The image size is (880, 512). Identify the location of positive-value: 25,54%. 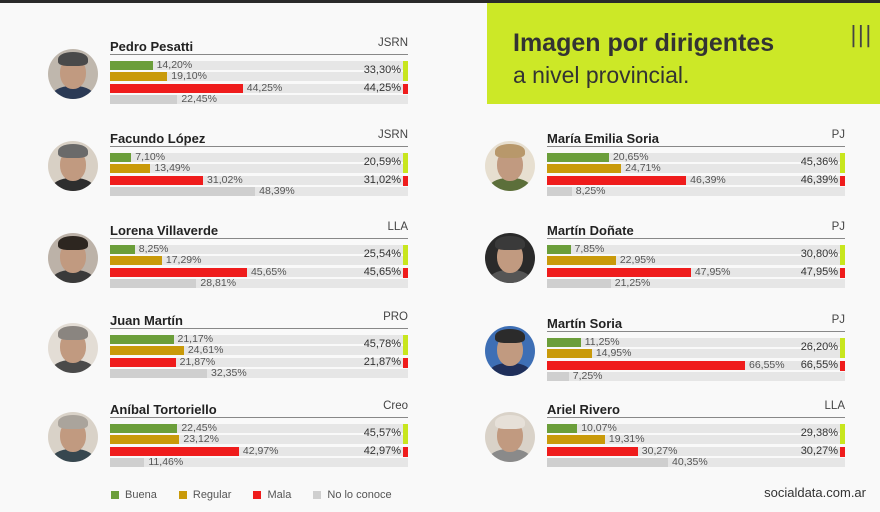
(382, 254).